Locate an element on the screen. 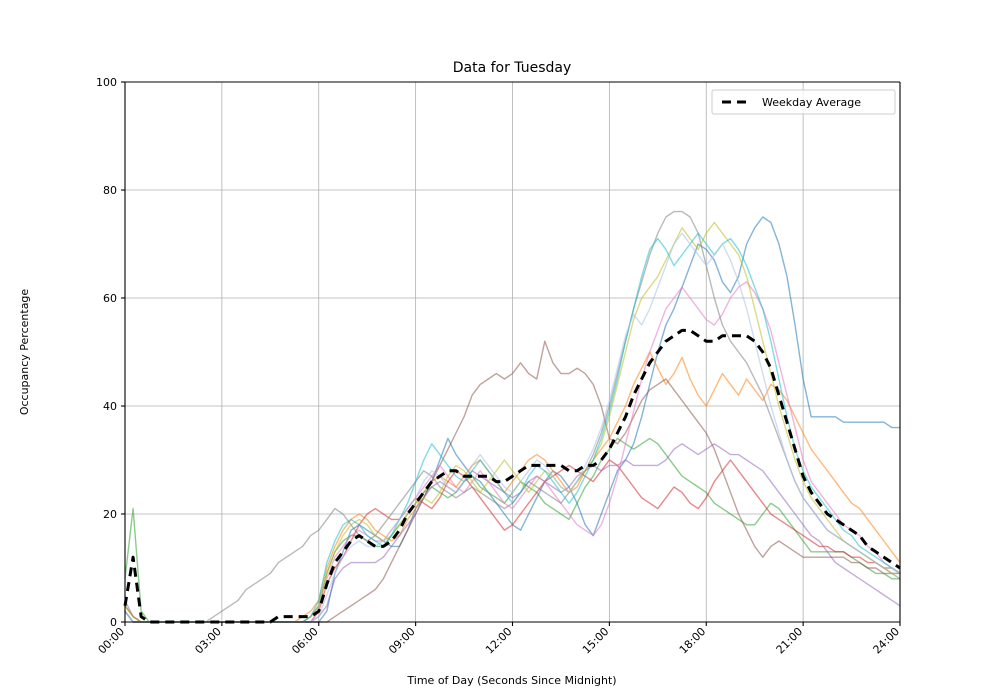  legend-box is located at coordinates (803, 102).